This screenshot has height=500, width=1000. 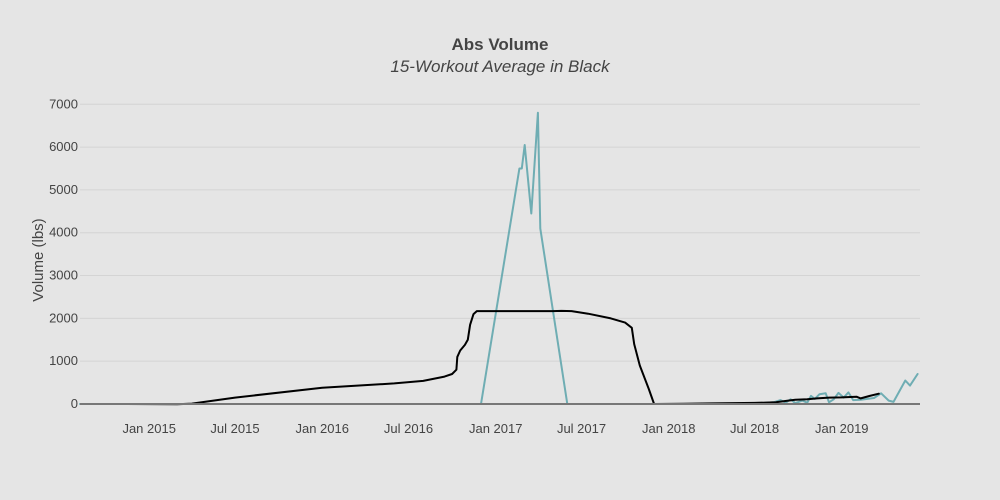 What do you see at coordinates (754, 428) in the screenshot?
I see `x-tick-label: Jul 2018` at bounding box center [754, 428].